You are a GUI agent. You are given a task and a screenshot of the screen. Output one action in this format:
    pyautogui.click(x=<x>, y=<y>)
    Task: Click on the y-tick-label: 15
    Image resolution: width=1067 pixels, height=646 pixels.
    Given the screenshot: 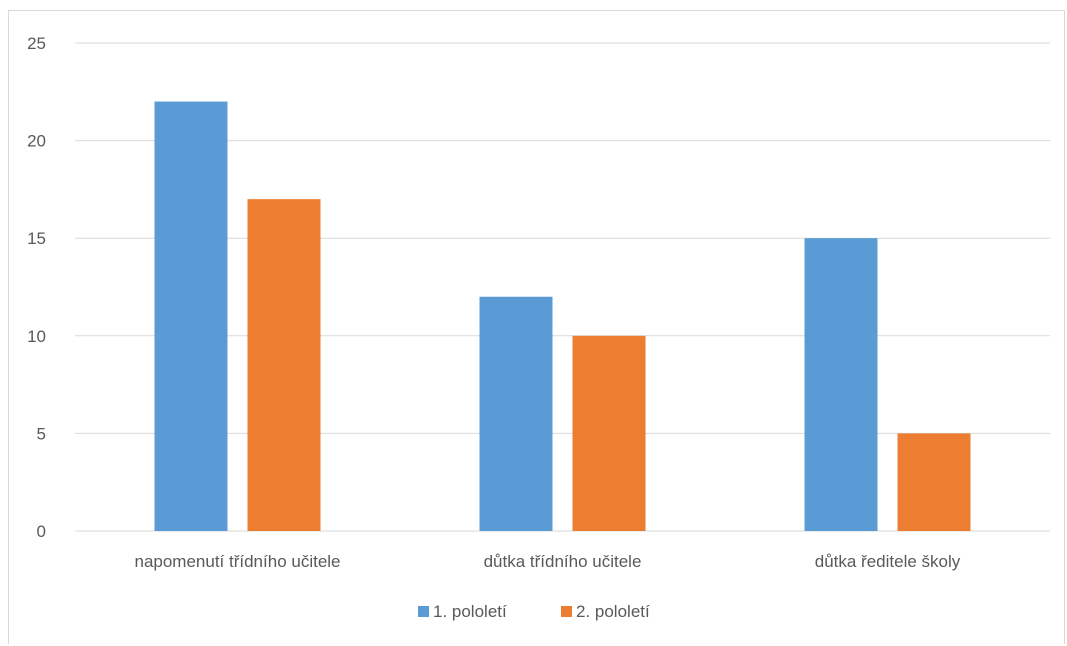 What is the action you would take?
    pyautogui.click(x=36, y=238)
    